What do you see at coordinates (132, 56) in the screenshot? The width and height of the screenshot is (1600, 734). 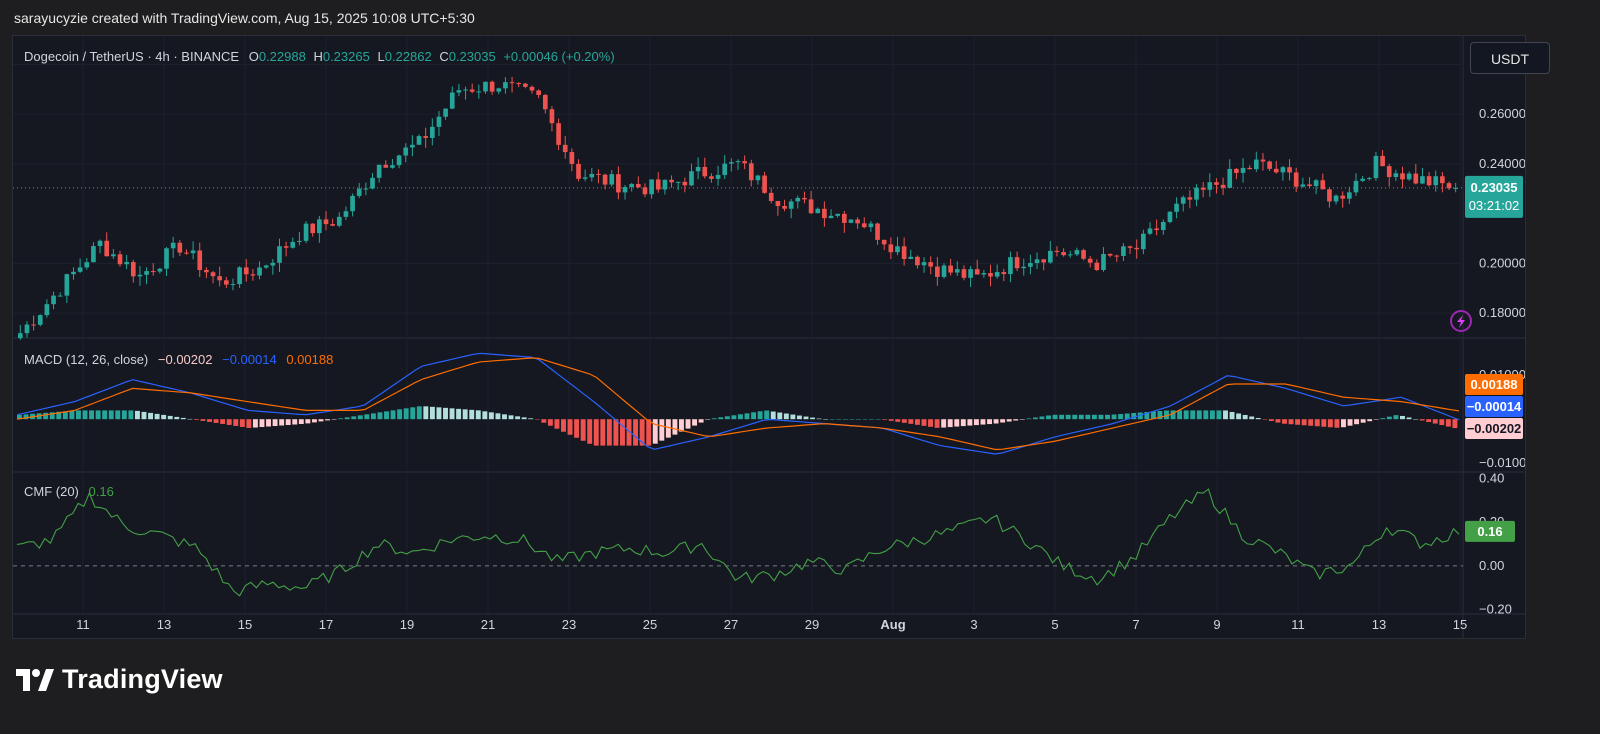 I see `symbol-title: Dogecoin / TetherUS · 4h · BINANCE` at bounding box center [132, 56].